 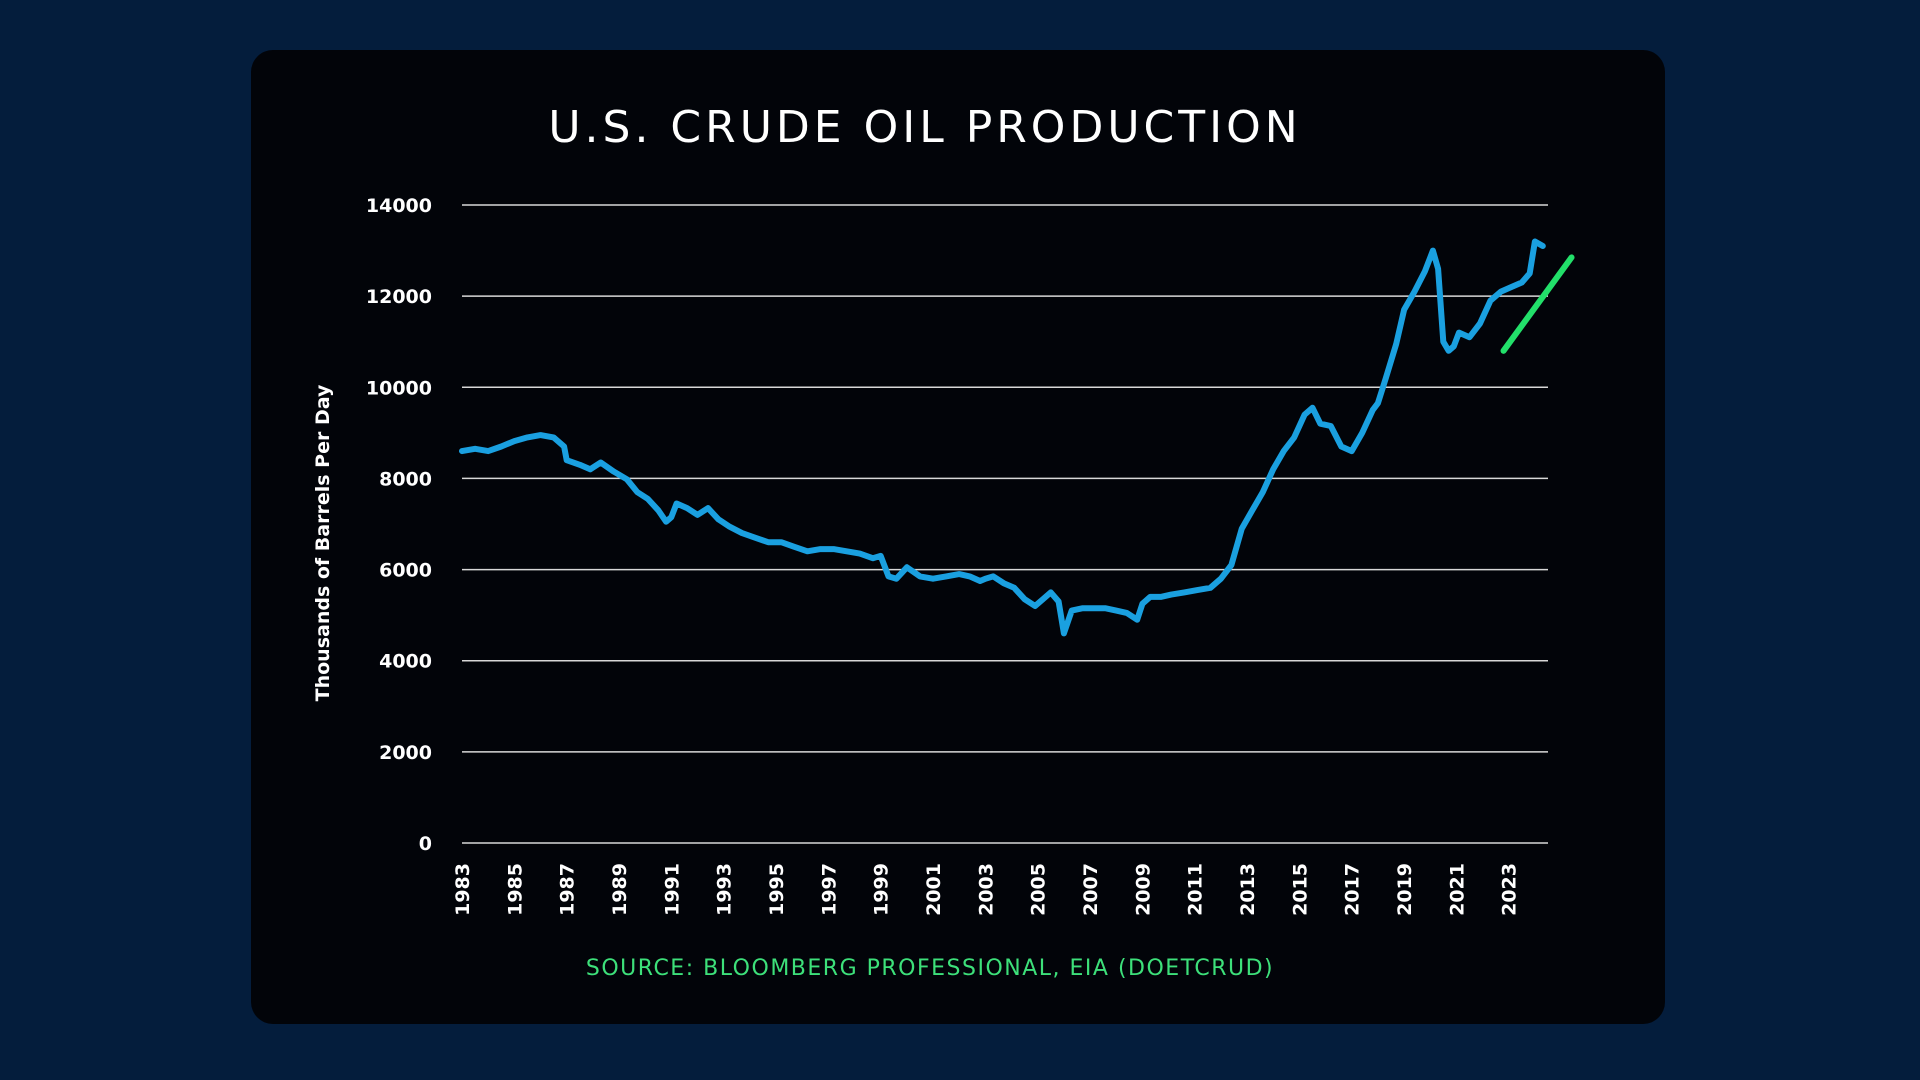 I want to click on x-tick-label: 2009, so click(x=1143, y=889).